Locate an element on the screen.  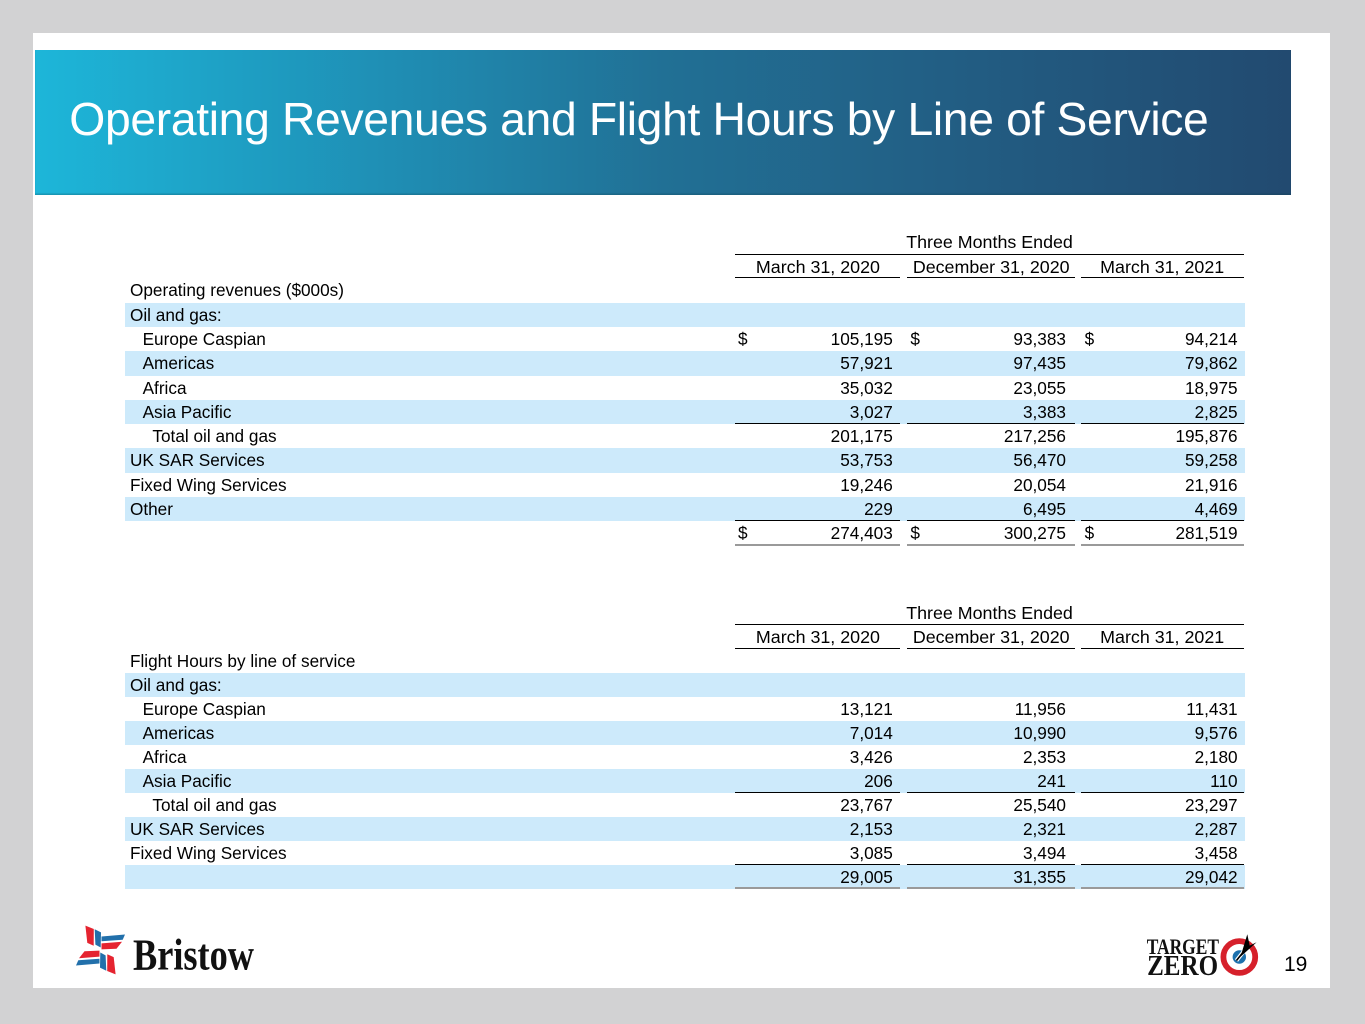
svg-text: TARGET is located at coordinates (1183, 947).